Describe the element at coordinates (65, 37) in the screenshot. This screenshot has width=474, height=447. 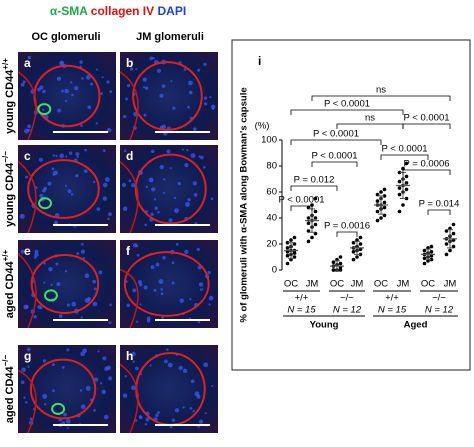
I see `column-label: OC glomeruli` at that location.